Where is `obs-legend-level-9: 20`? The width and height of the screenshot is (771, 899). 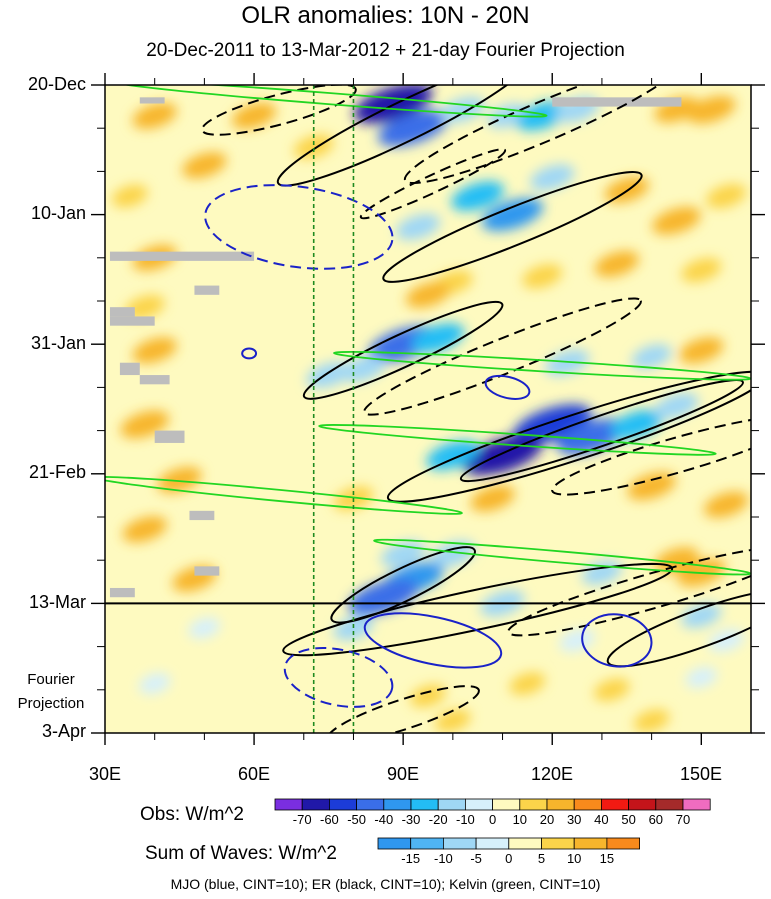
obs-legend-level-9: 20 is located at coordinates (547, 819).